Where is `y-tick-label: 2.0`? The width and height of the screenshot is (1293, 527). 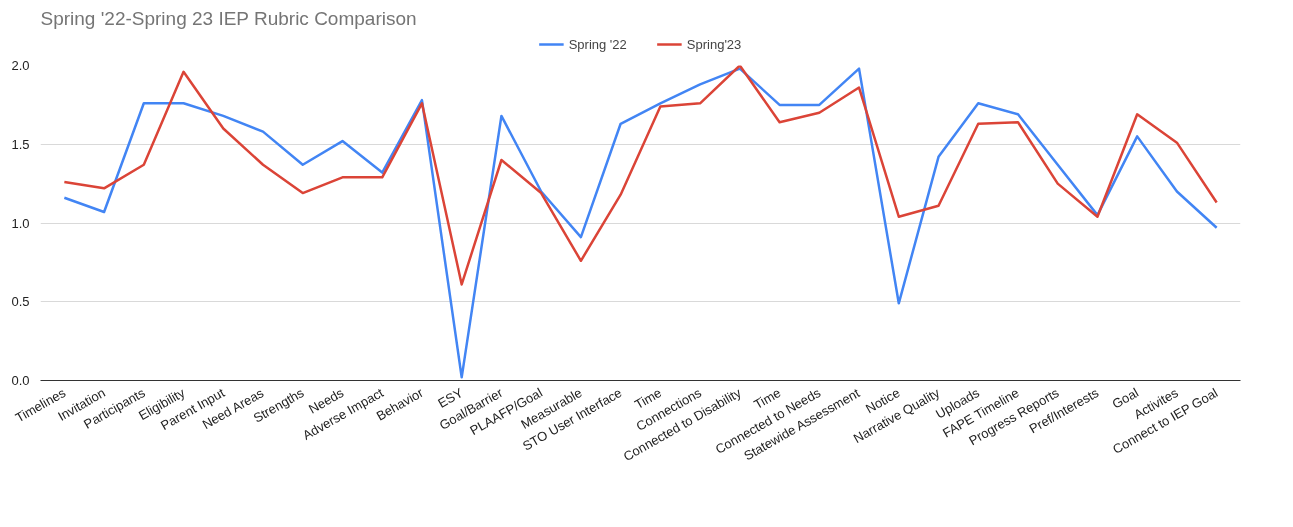 y-tick-label: 2.0 is located at coordinates (20, 65).